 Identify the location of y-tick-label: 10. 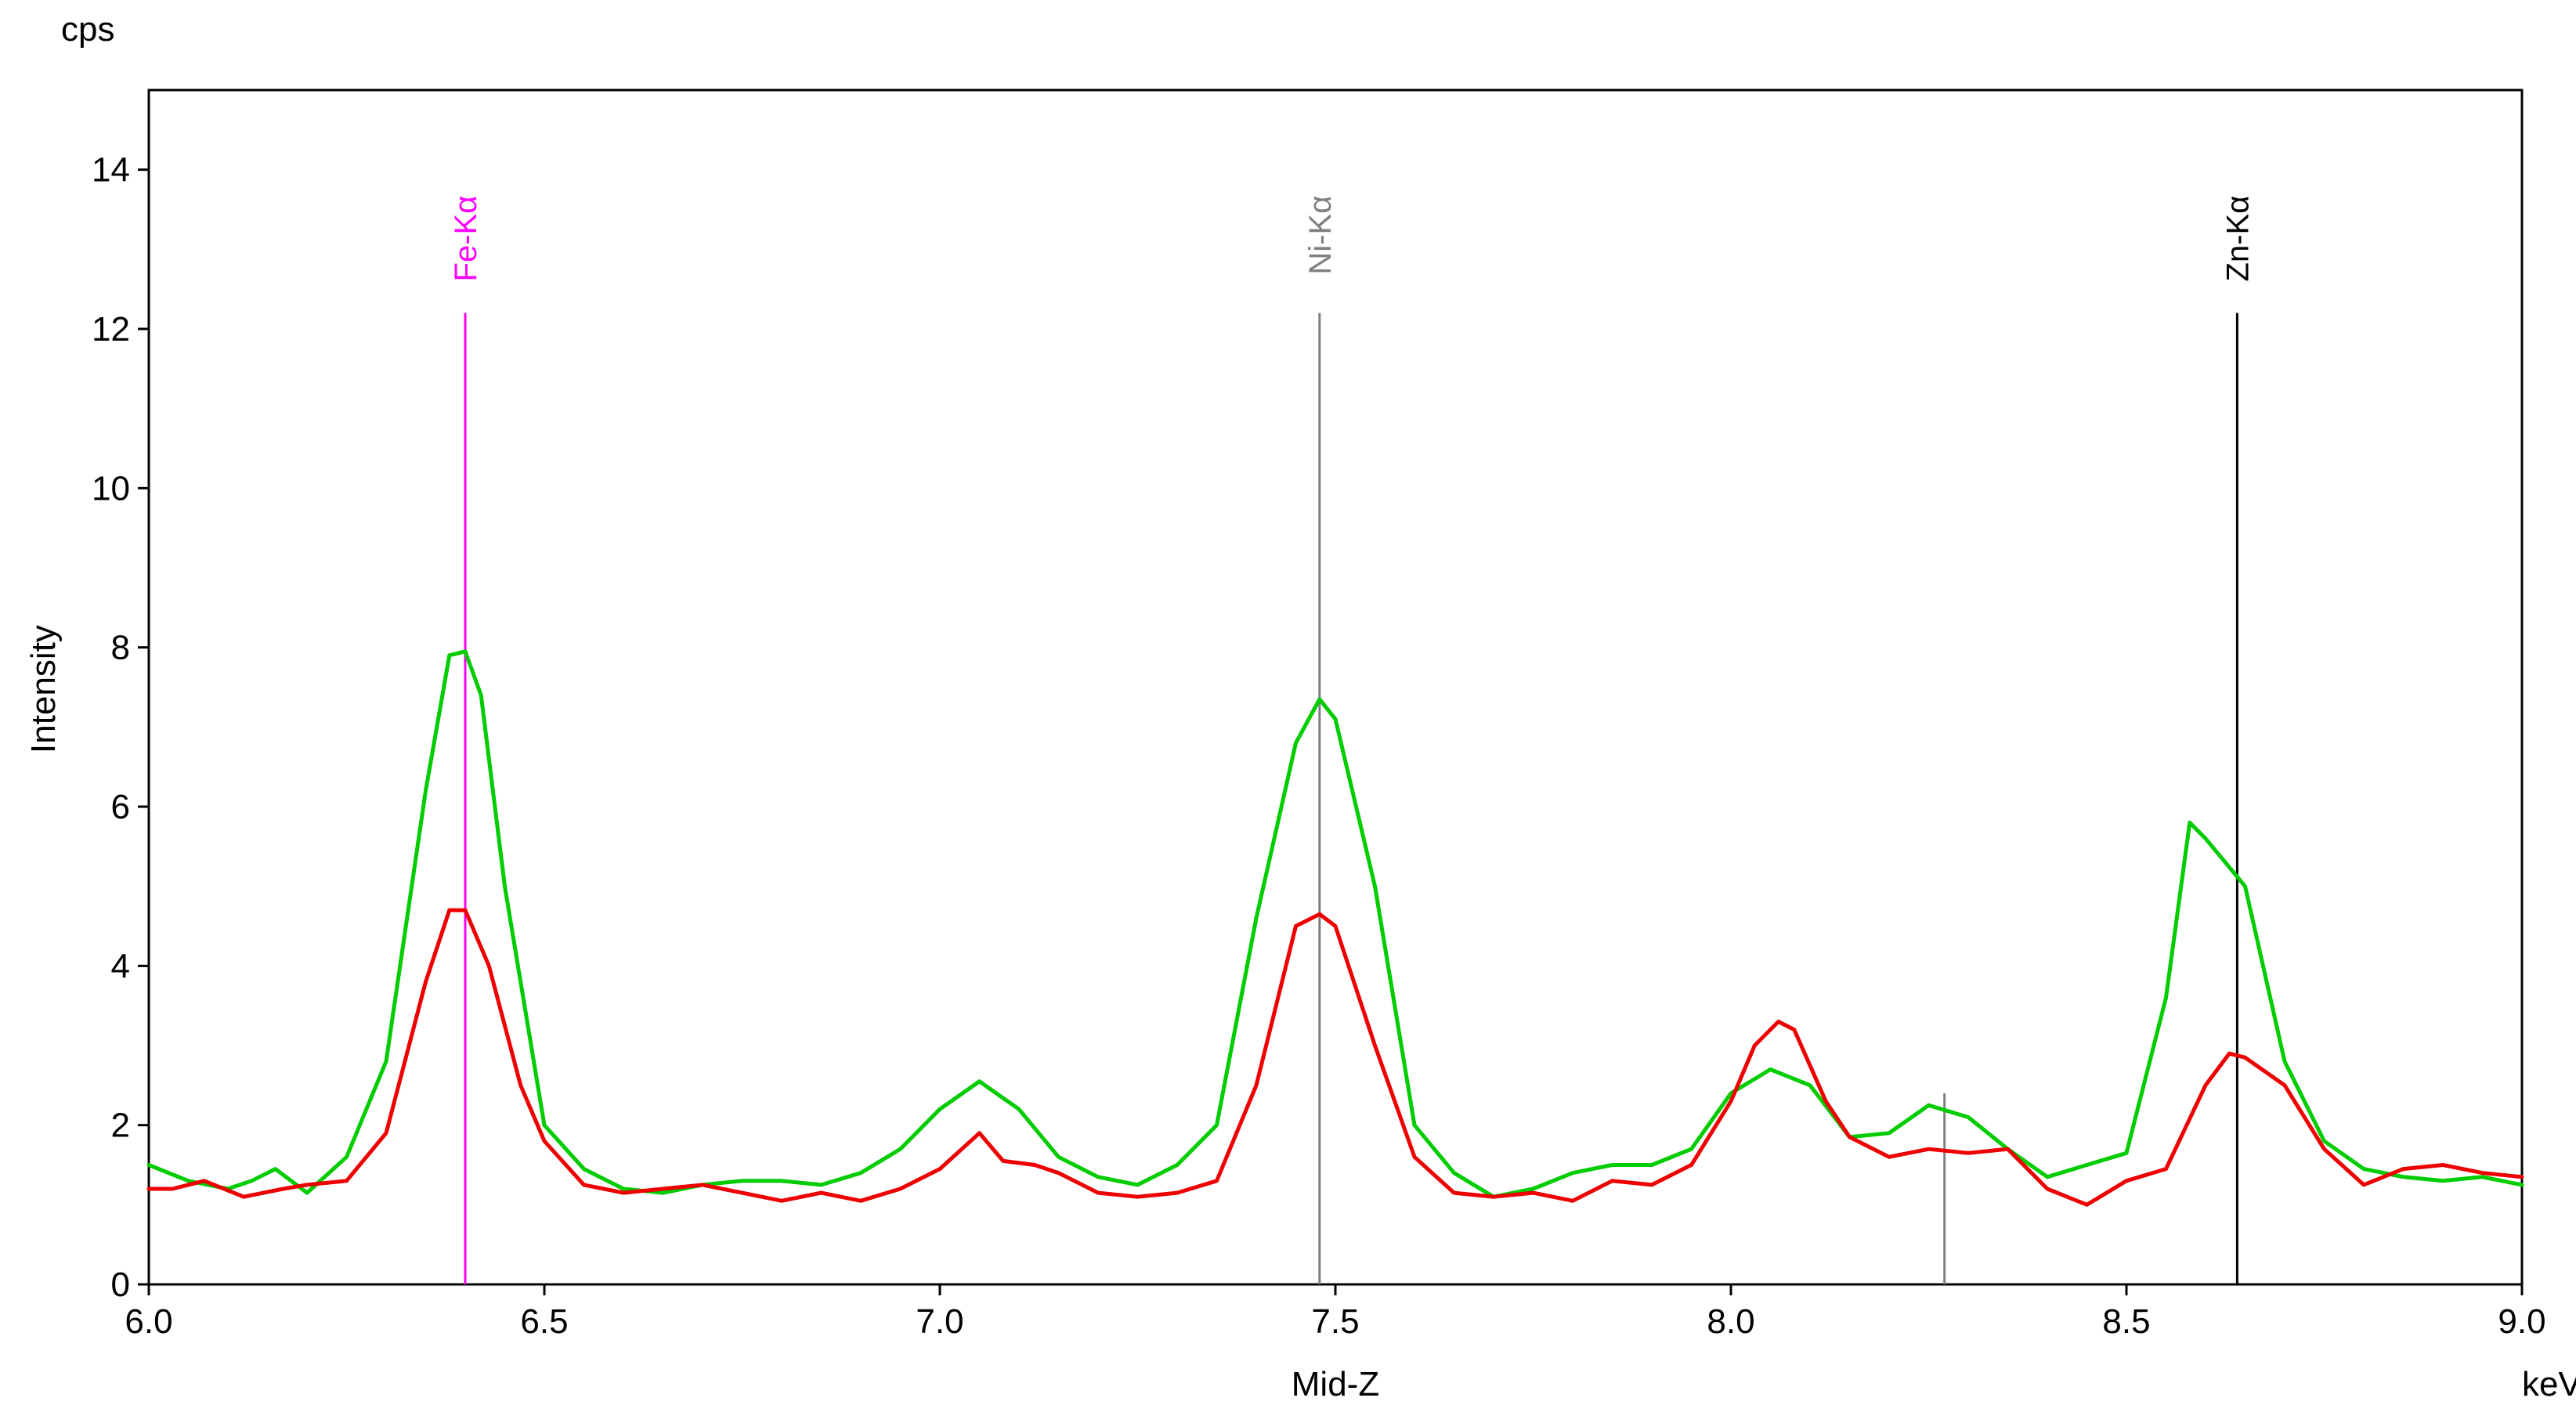
(111, 488).